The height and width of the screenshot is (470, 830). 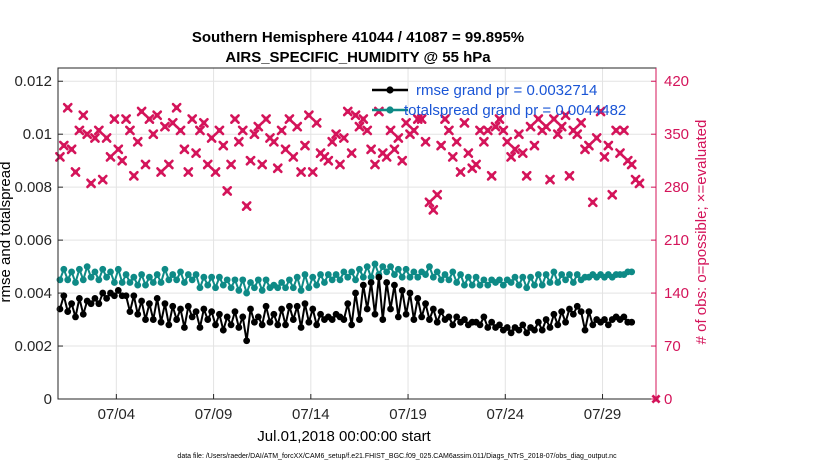 I want to click on y-tick-label: 0.002, so click(x=33, y=346).